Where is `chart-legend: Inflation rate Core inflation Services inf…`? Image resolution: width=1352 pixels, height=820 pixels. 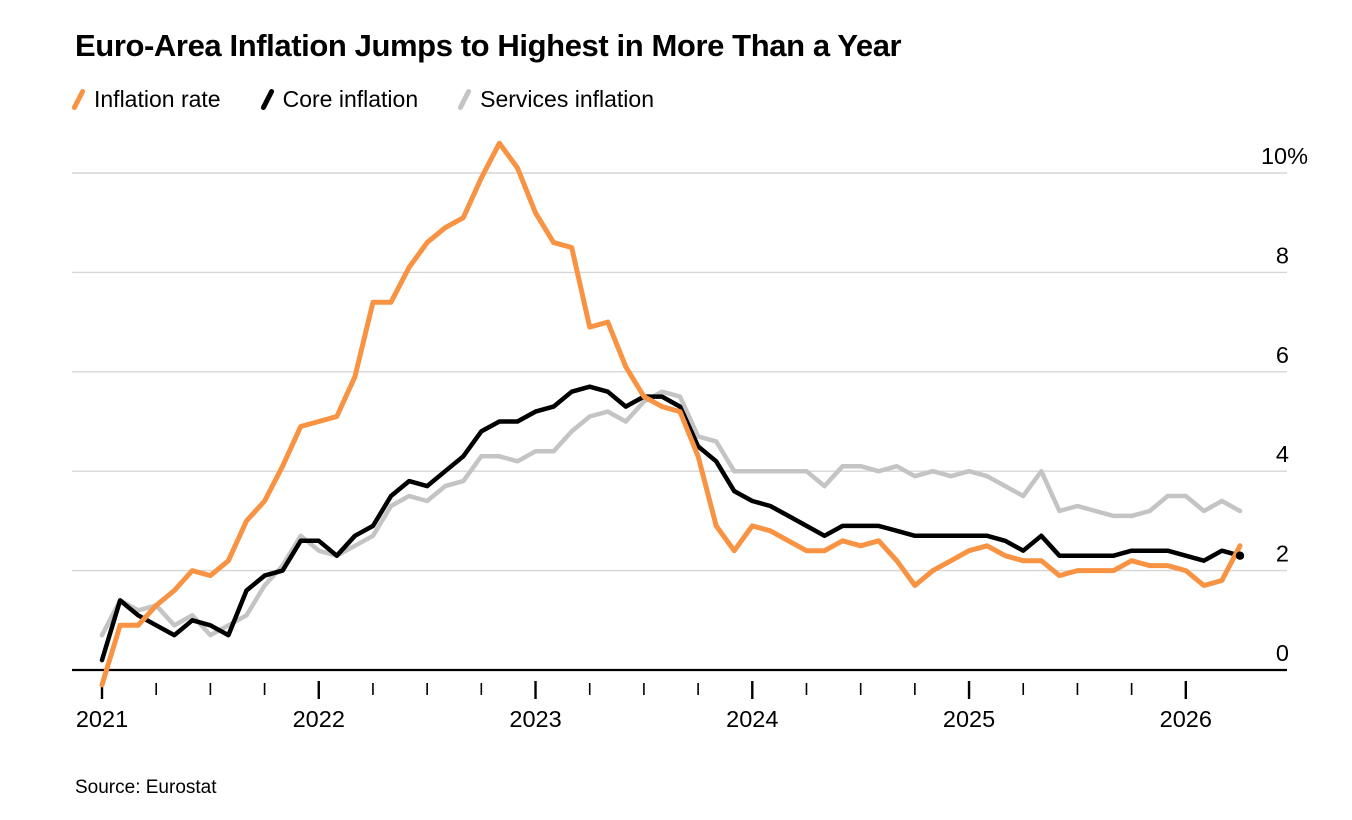 chart-legend: Inflation rate Core inflation Services inf… is located at coordinates (362, 99).